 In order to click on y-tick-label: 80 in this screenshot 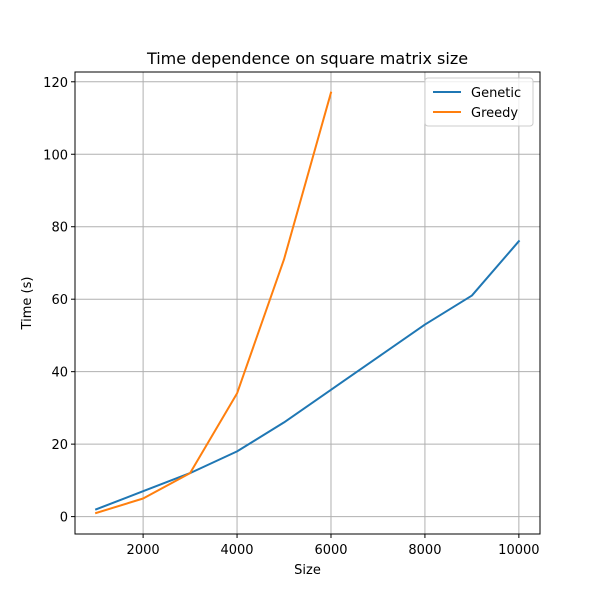, I will do `click(59, 228)`.